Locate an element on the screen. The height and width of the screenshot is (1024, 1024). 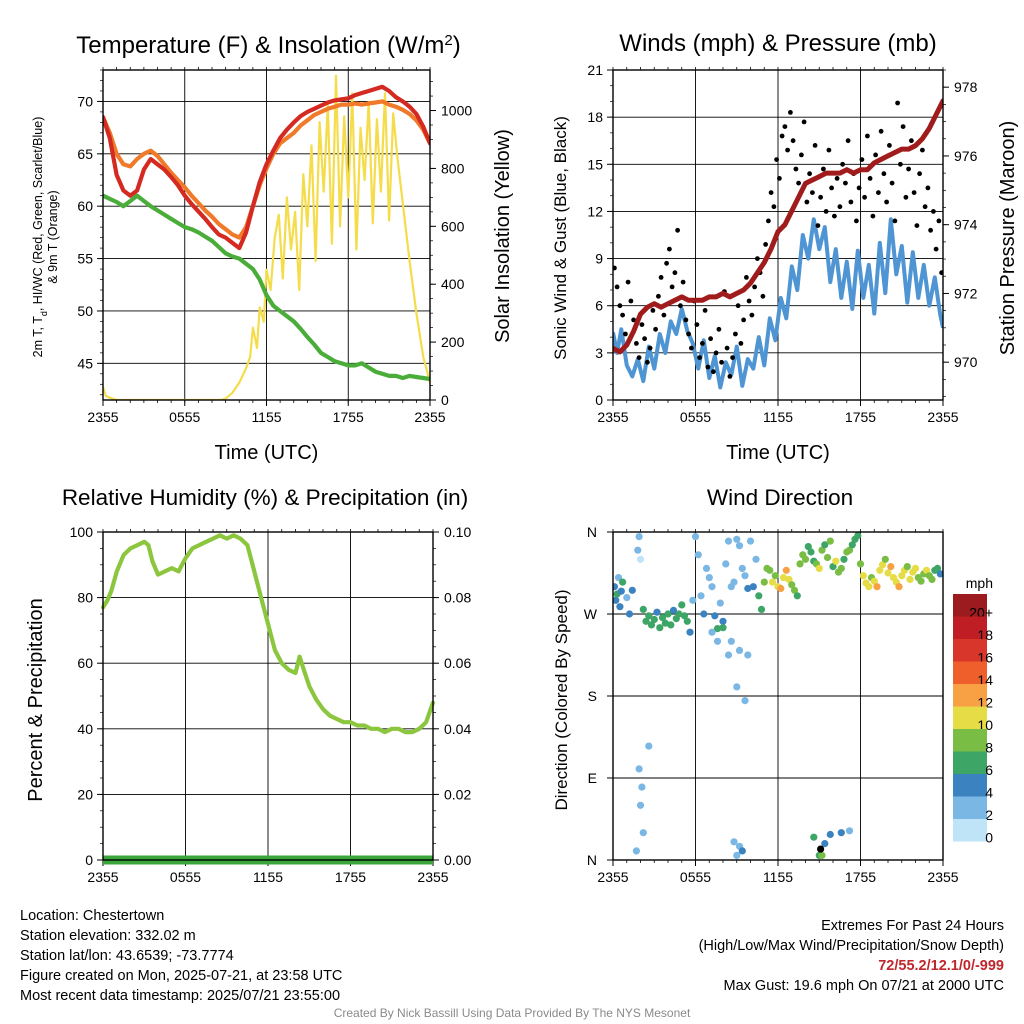
x-tick-label: 1155 is located at coordinates (778, 877).